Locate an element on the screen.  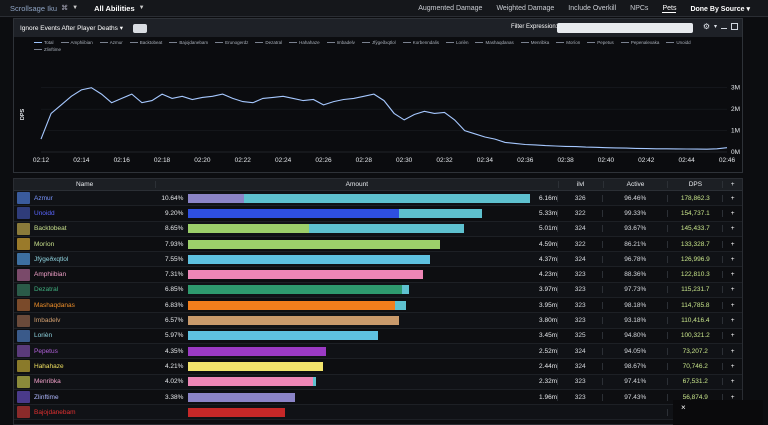
player-name: Amphiibian is located at coordinates (50, 275).